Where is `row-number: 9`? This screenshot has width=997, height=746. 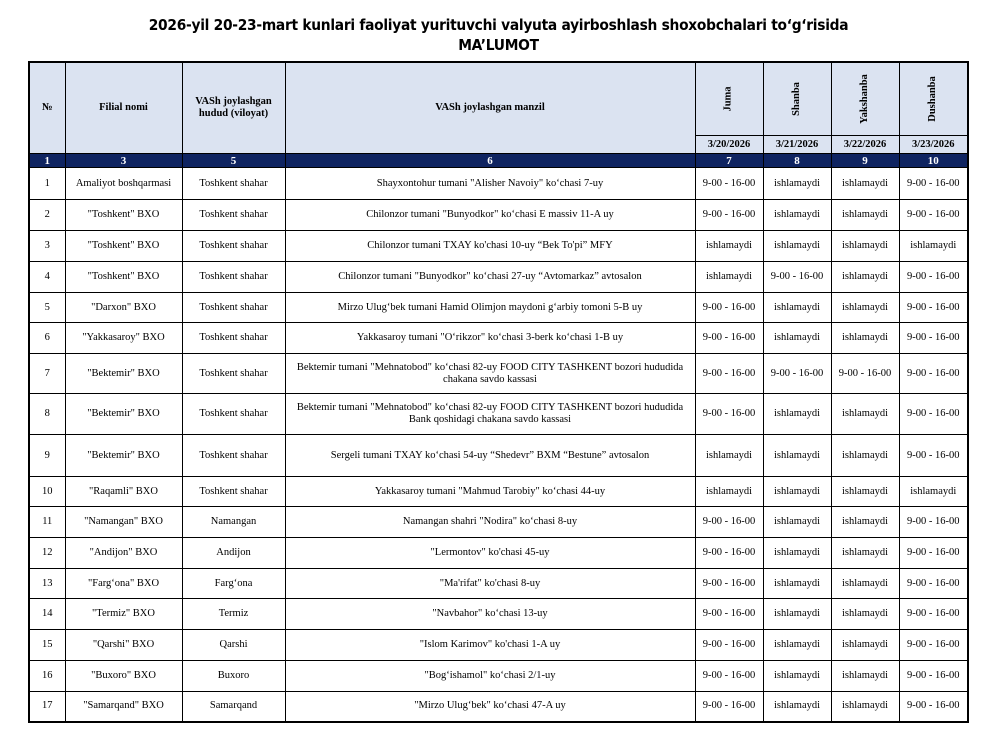 row-number: 9 is located at coordinates (47, 455).